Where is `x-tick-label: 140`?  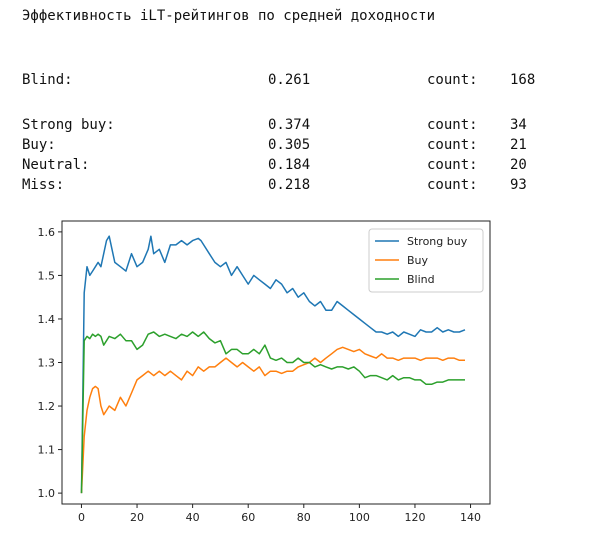
x-tick-label: 140 is located at coordinates (470, 517).